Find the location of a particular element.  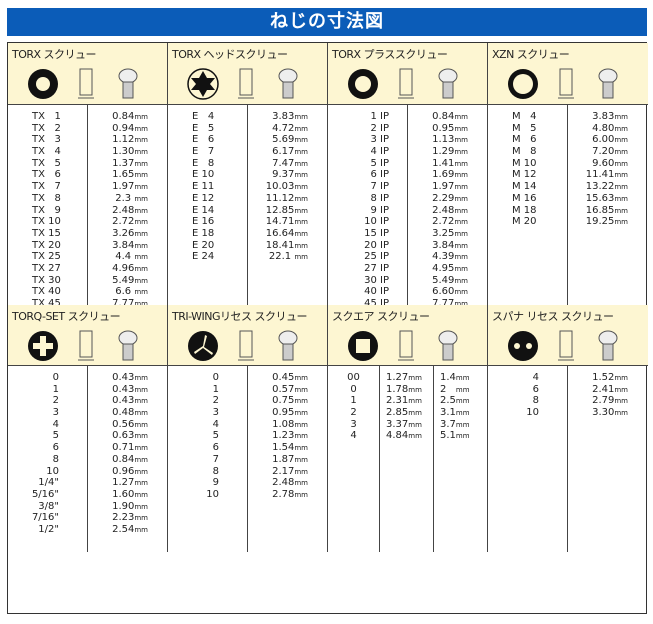

dimension-value: 9.37mm is located at coordinates (288, 175).